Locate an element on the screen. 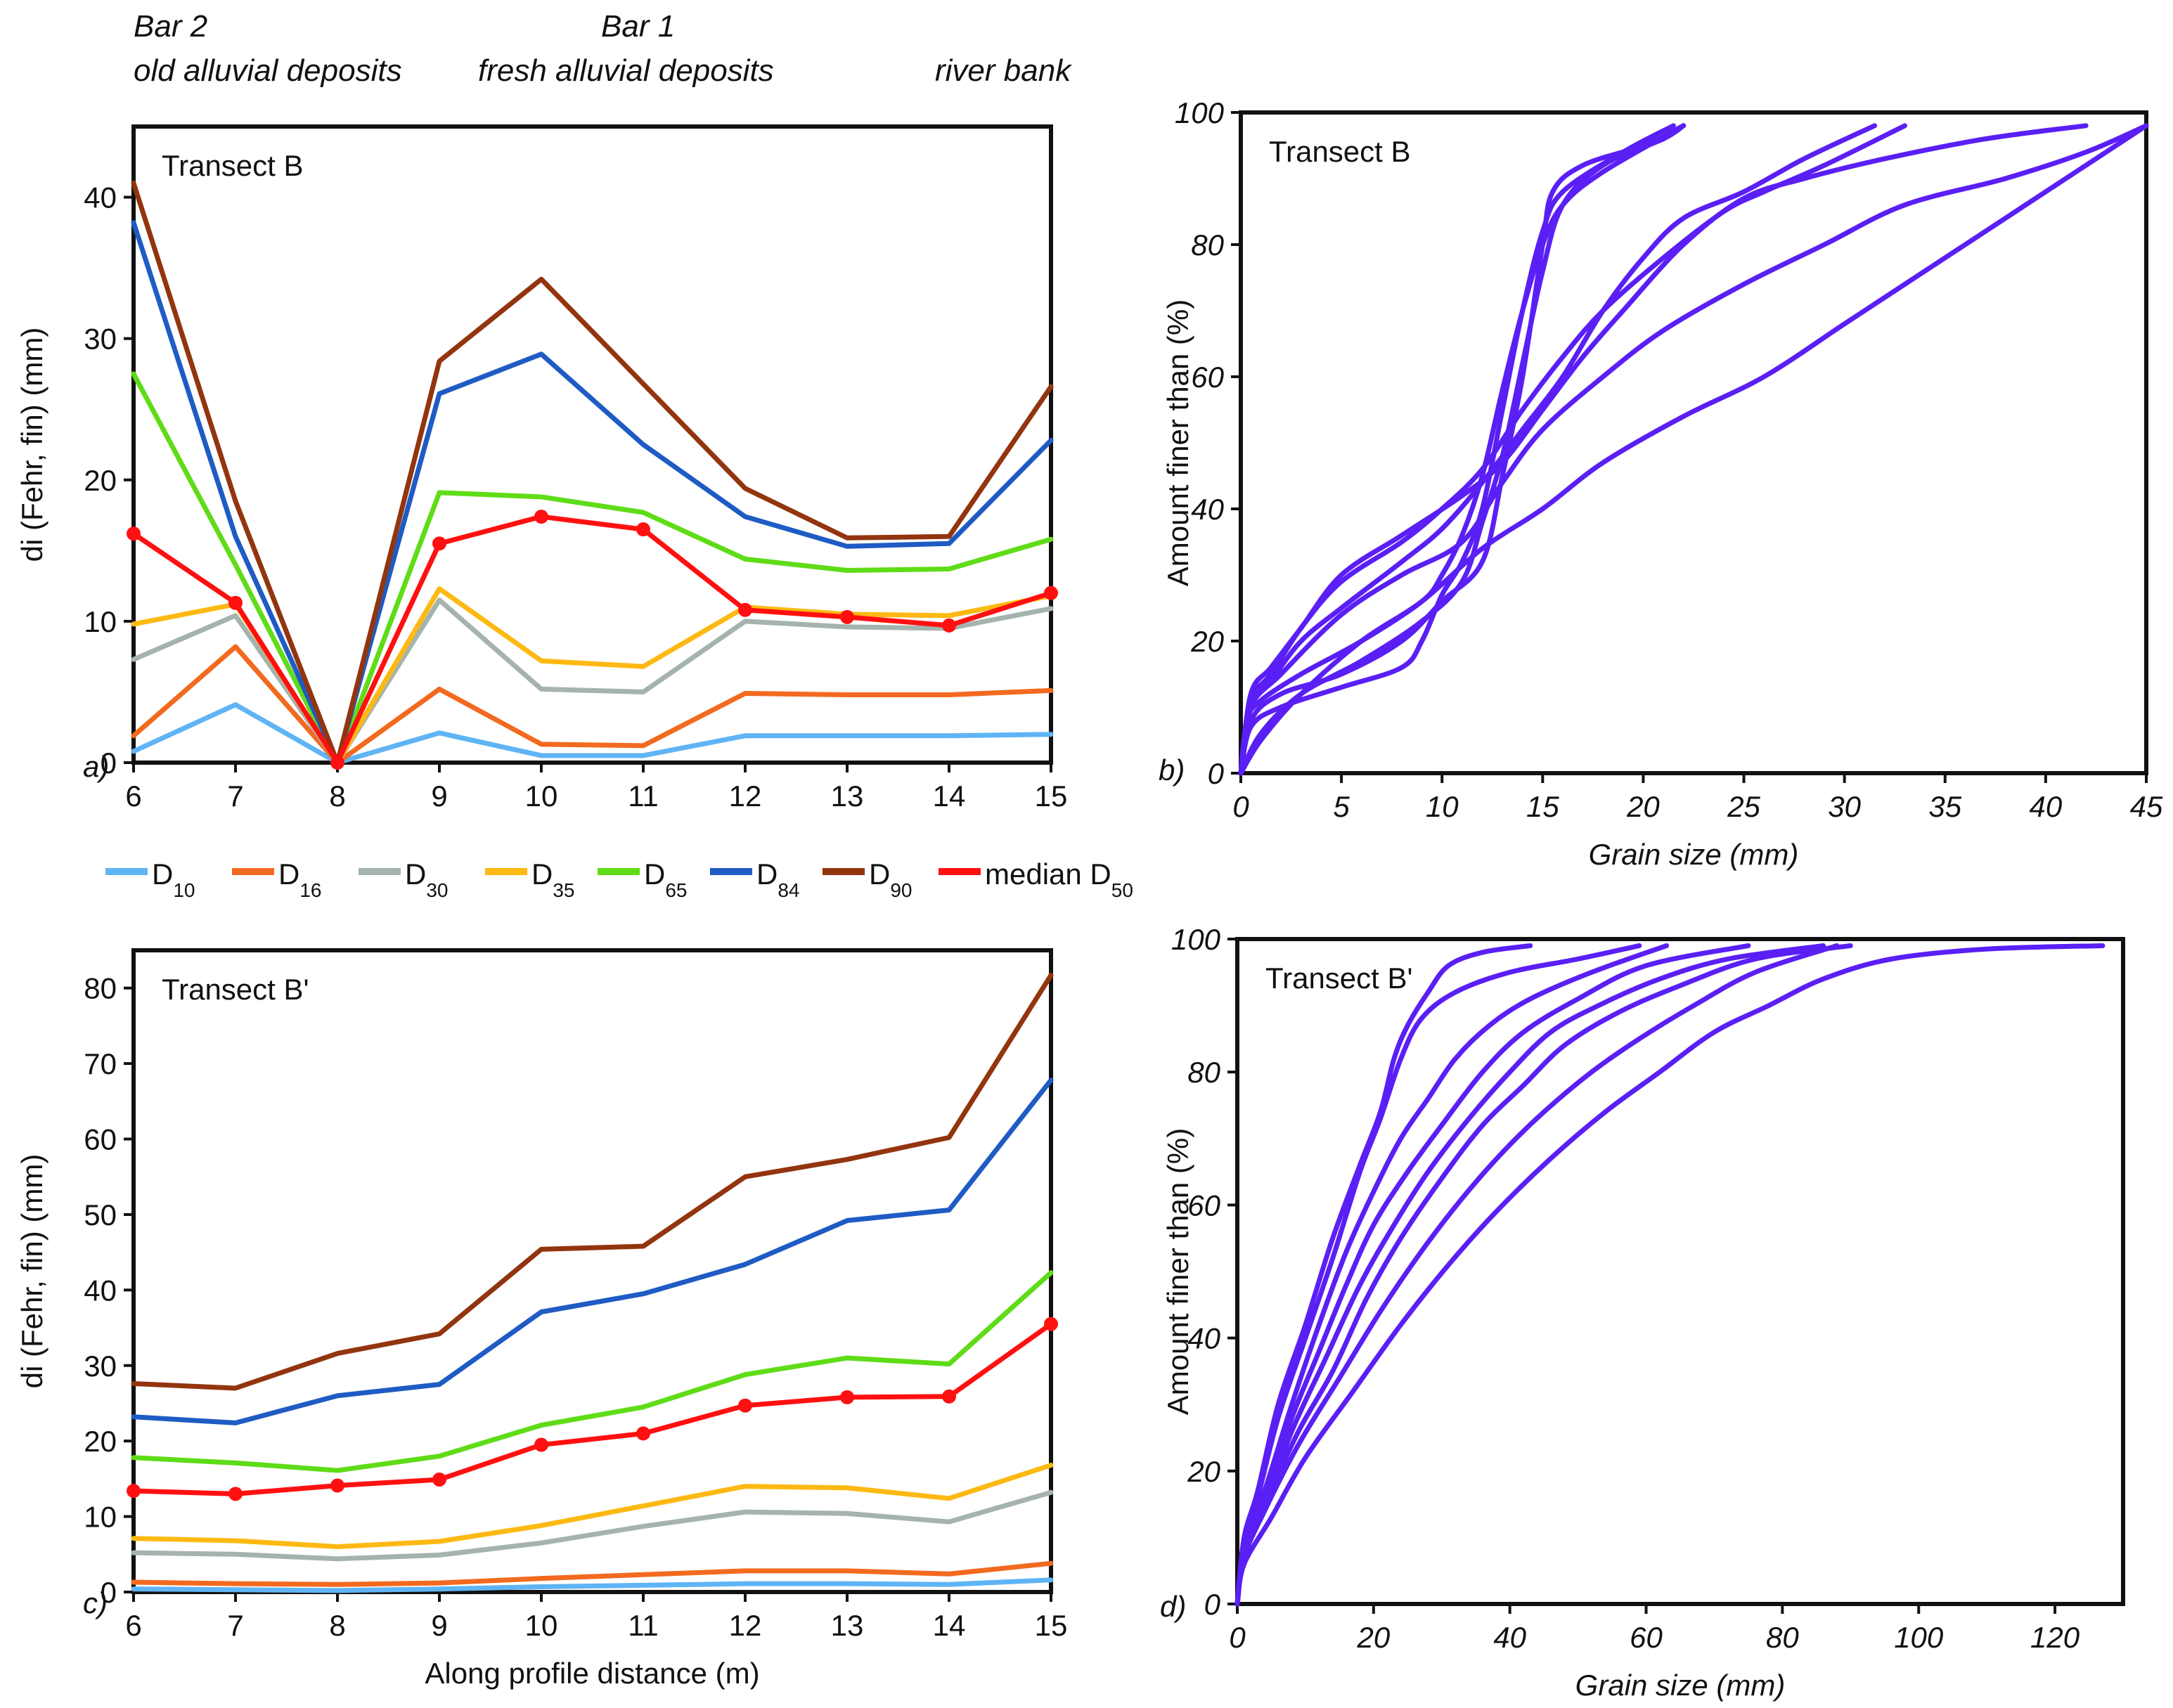 The width and height of the screenshot is (2173, 1708). x-tick-label: 45 is located at coordinates (2146, 806).